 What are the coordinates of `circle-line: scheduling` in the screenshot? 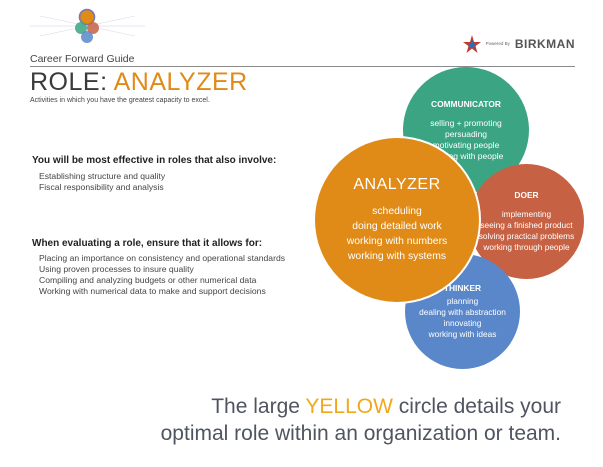 It's located at (397, 211).